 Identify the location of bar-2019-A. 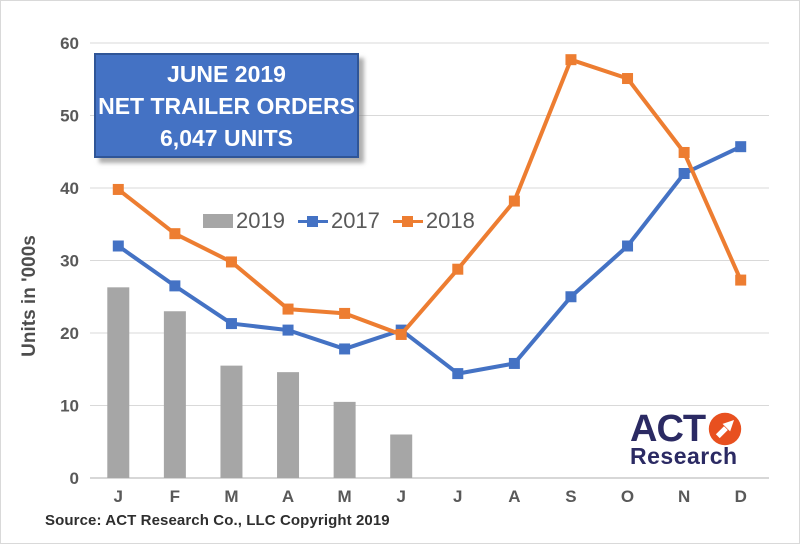
(288, 425).